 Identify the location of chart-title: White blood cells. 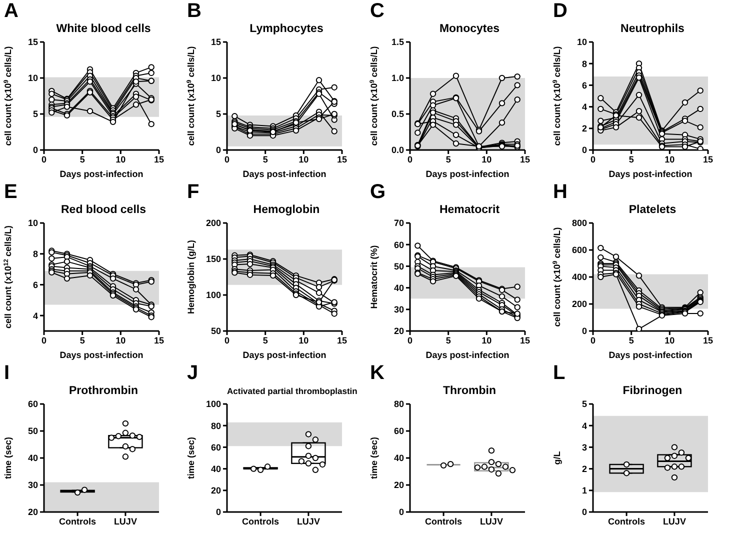
(103, 29).